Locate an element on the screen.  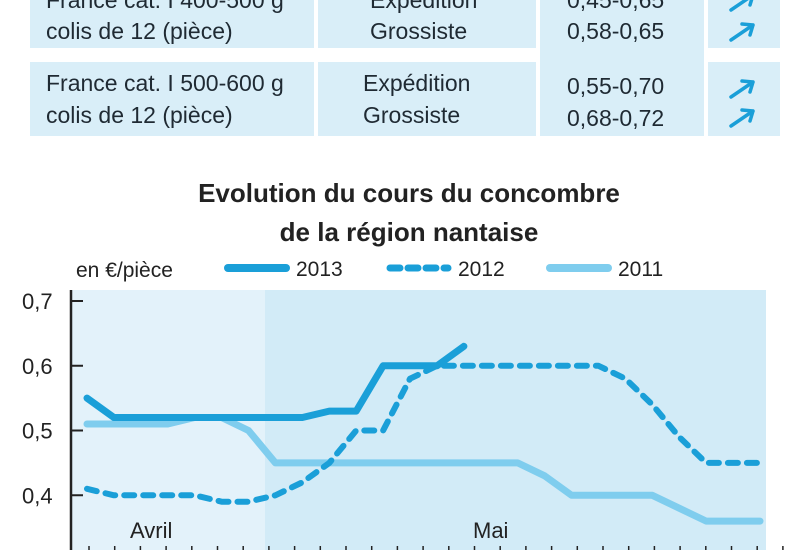
y-tick-label: 0,7 is located at coordinates (37, 301).